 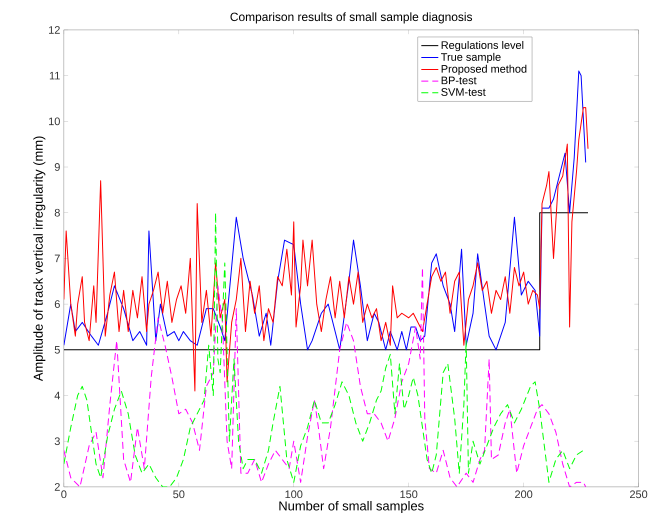 I want to click on x-tick-label: 200, so click(x=523, y=494).